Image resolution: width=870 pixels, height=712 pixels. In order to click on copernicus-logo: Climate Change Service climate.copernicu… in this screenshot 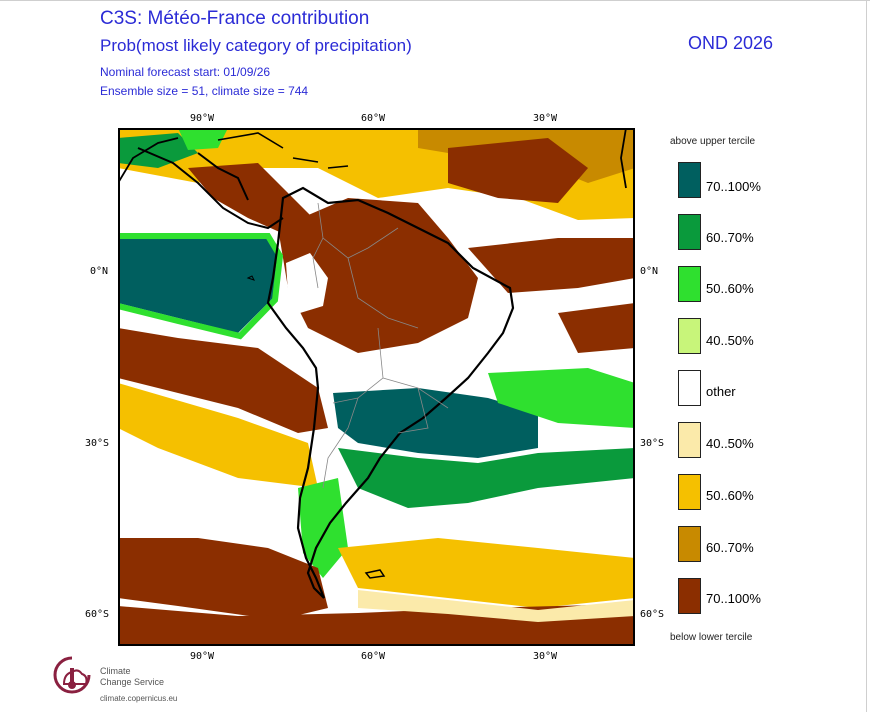, I will do `click(132, 681)`.